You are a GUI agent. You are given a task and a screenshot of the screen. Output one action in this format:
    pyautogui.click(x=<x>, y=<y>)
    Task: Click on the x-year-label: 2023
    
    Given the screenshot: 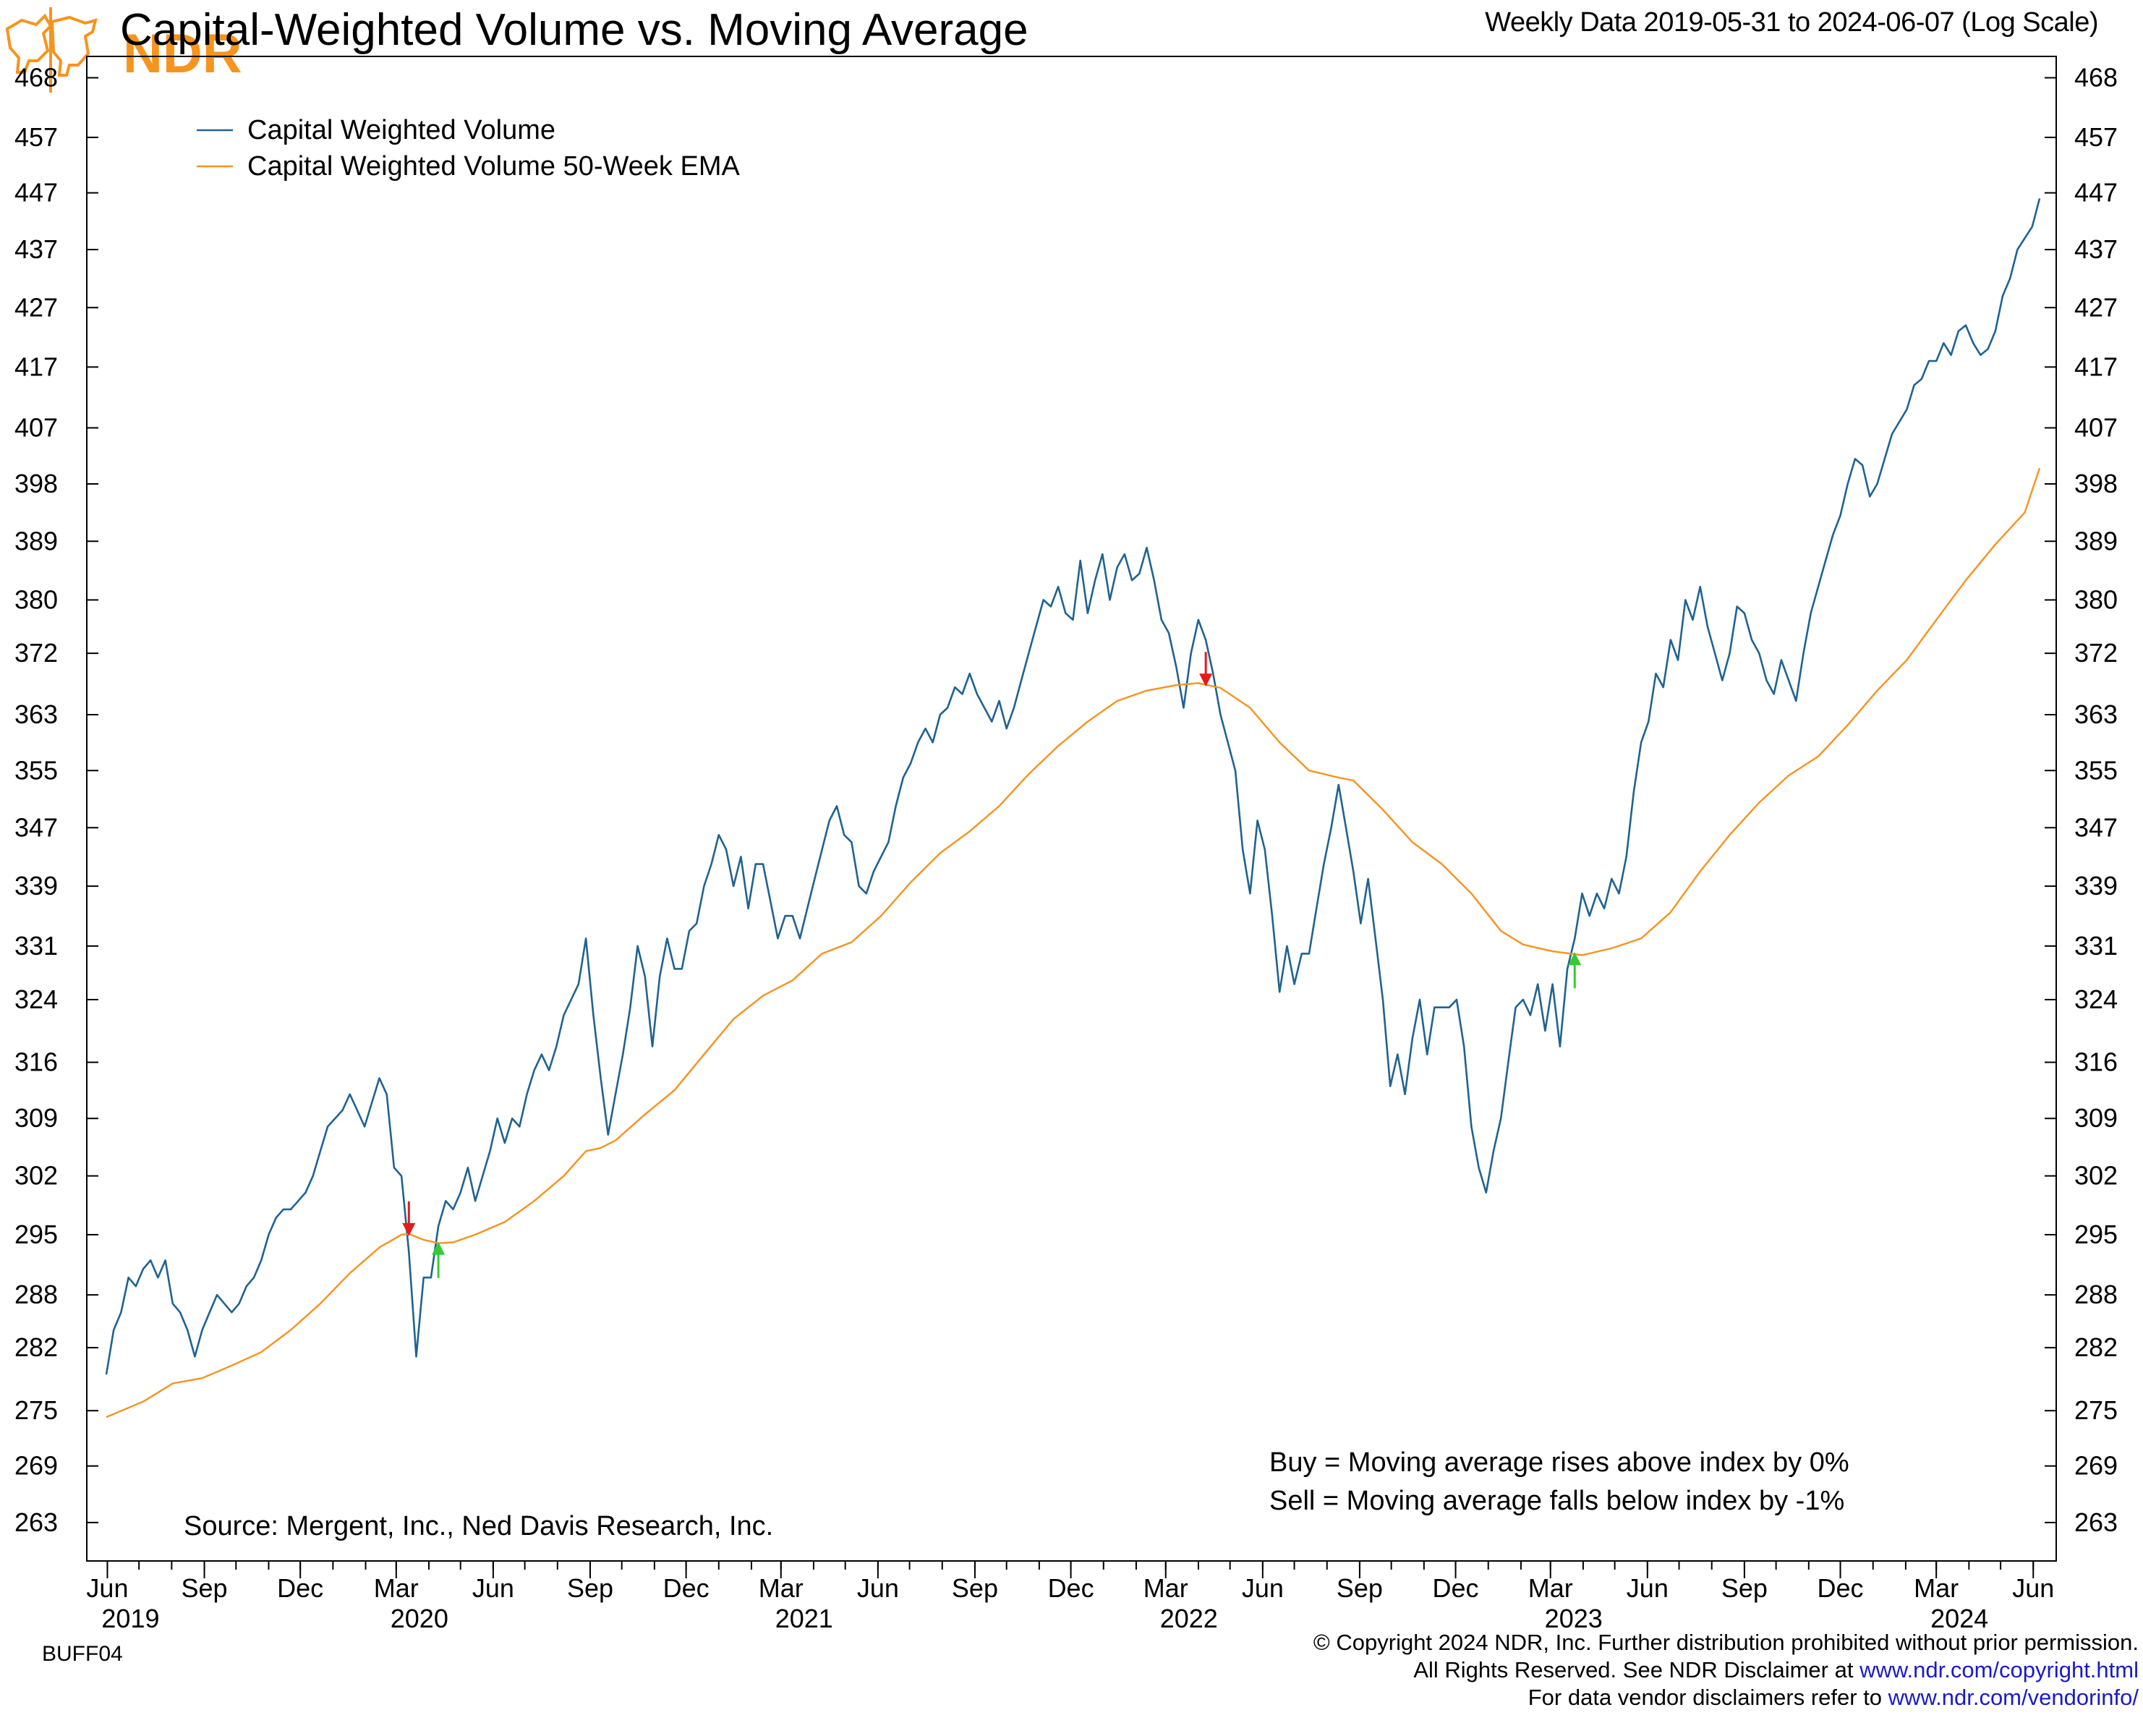 What is the action you would take?
    pyautogui.click(x=1574, y=1619)
    